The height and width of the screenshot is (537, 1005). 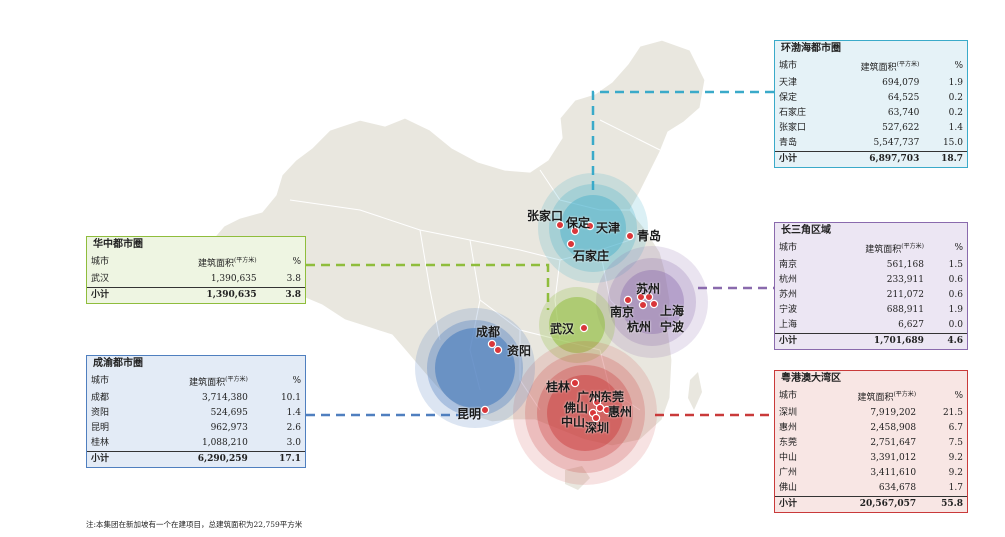 I want to click on table-row: 资阳 524,695 1.4, so click(x=196, y=413).